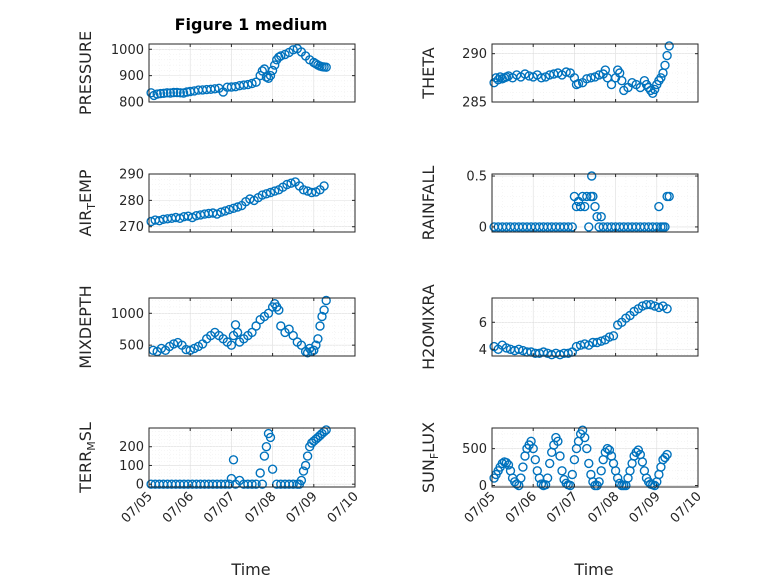  Describe the element at coordinates (131, 103) in the screenshot. I see `y-tick-label: 800` at that location.